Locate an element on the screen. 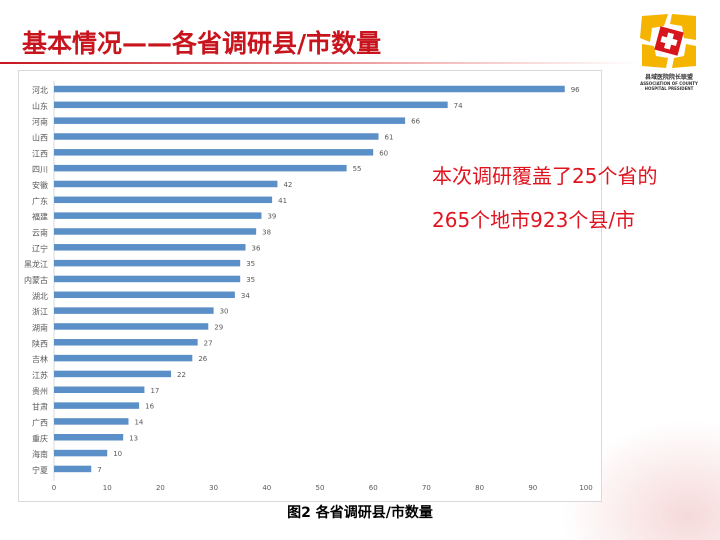 This screenshot has height=540, width=720. title-divider is located at coordinates (320, 63).